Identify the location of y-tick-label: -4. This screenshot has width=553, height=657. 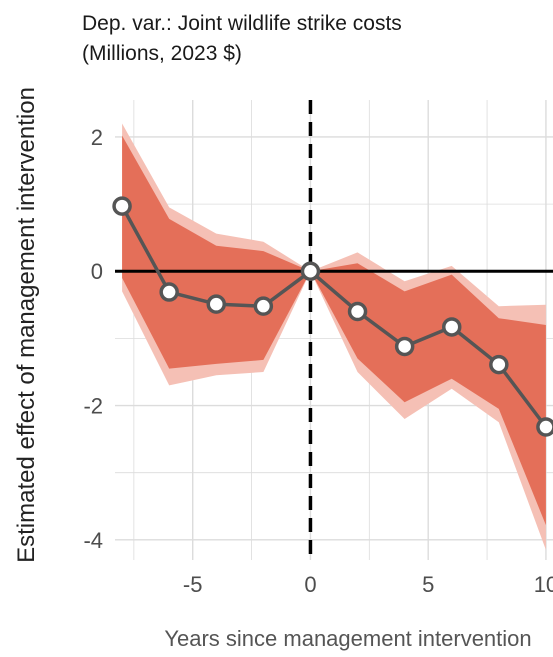
(93, 540).